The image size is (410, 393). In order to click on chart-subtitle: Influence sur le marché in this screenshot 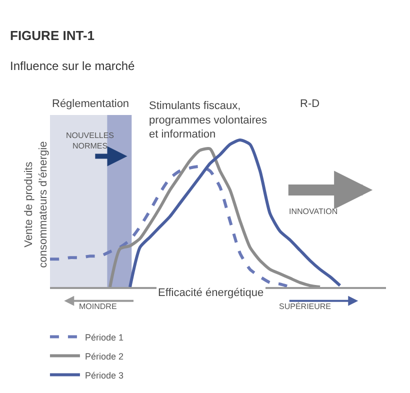, I will do `click(73, 66)`.